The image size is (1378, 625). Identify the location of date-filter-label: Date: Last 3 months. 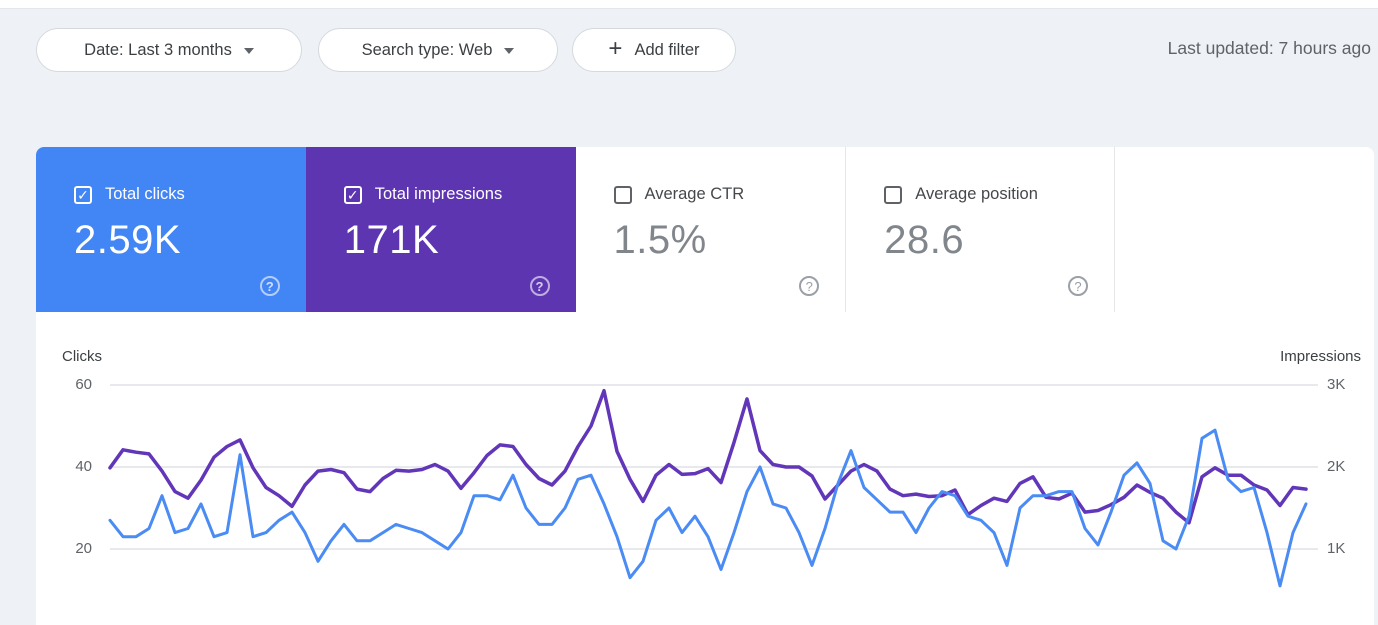
(158, 49).